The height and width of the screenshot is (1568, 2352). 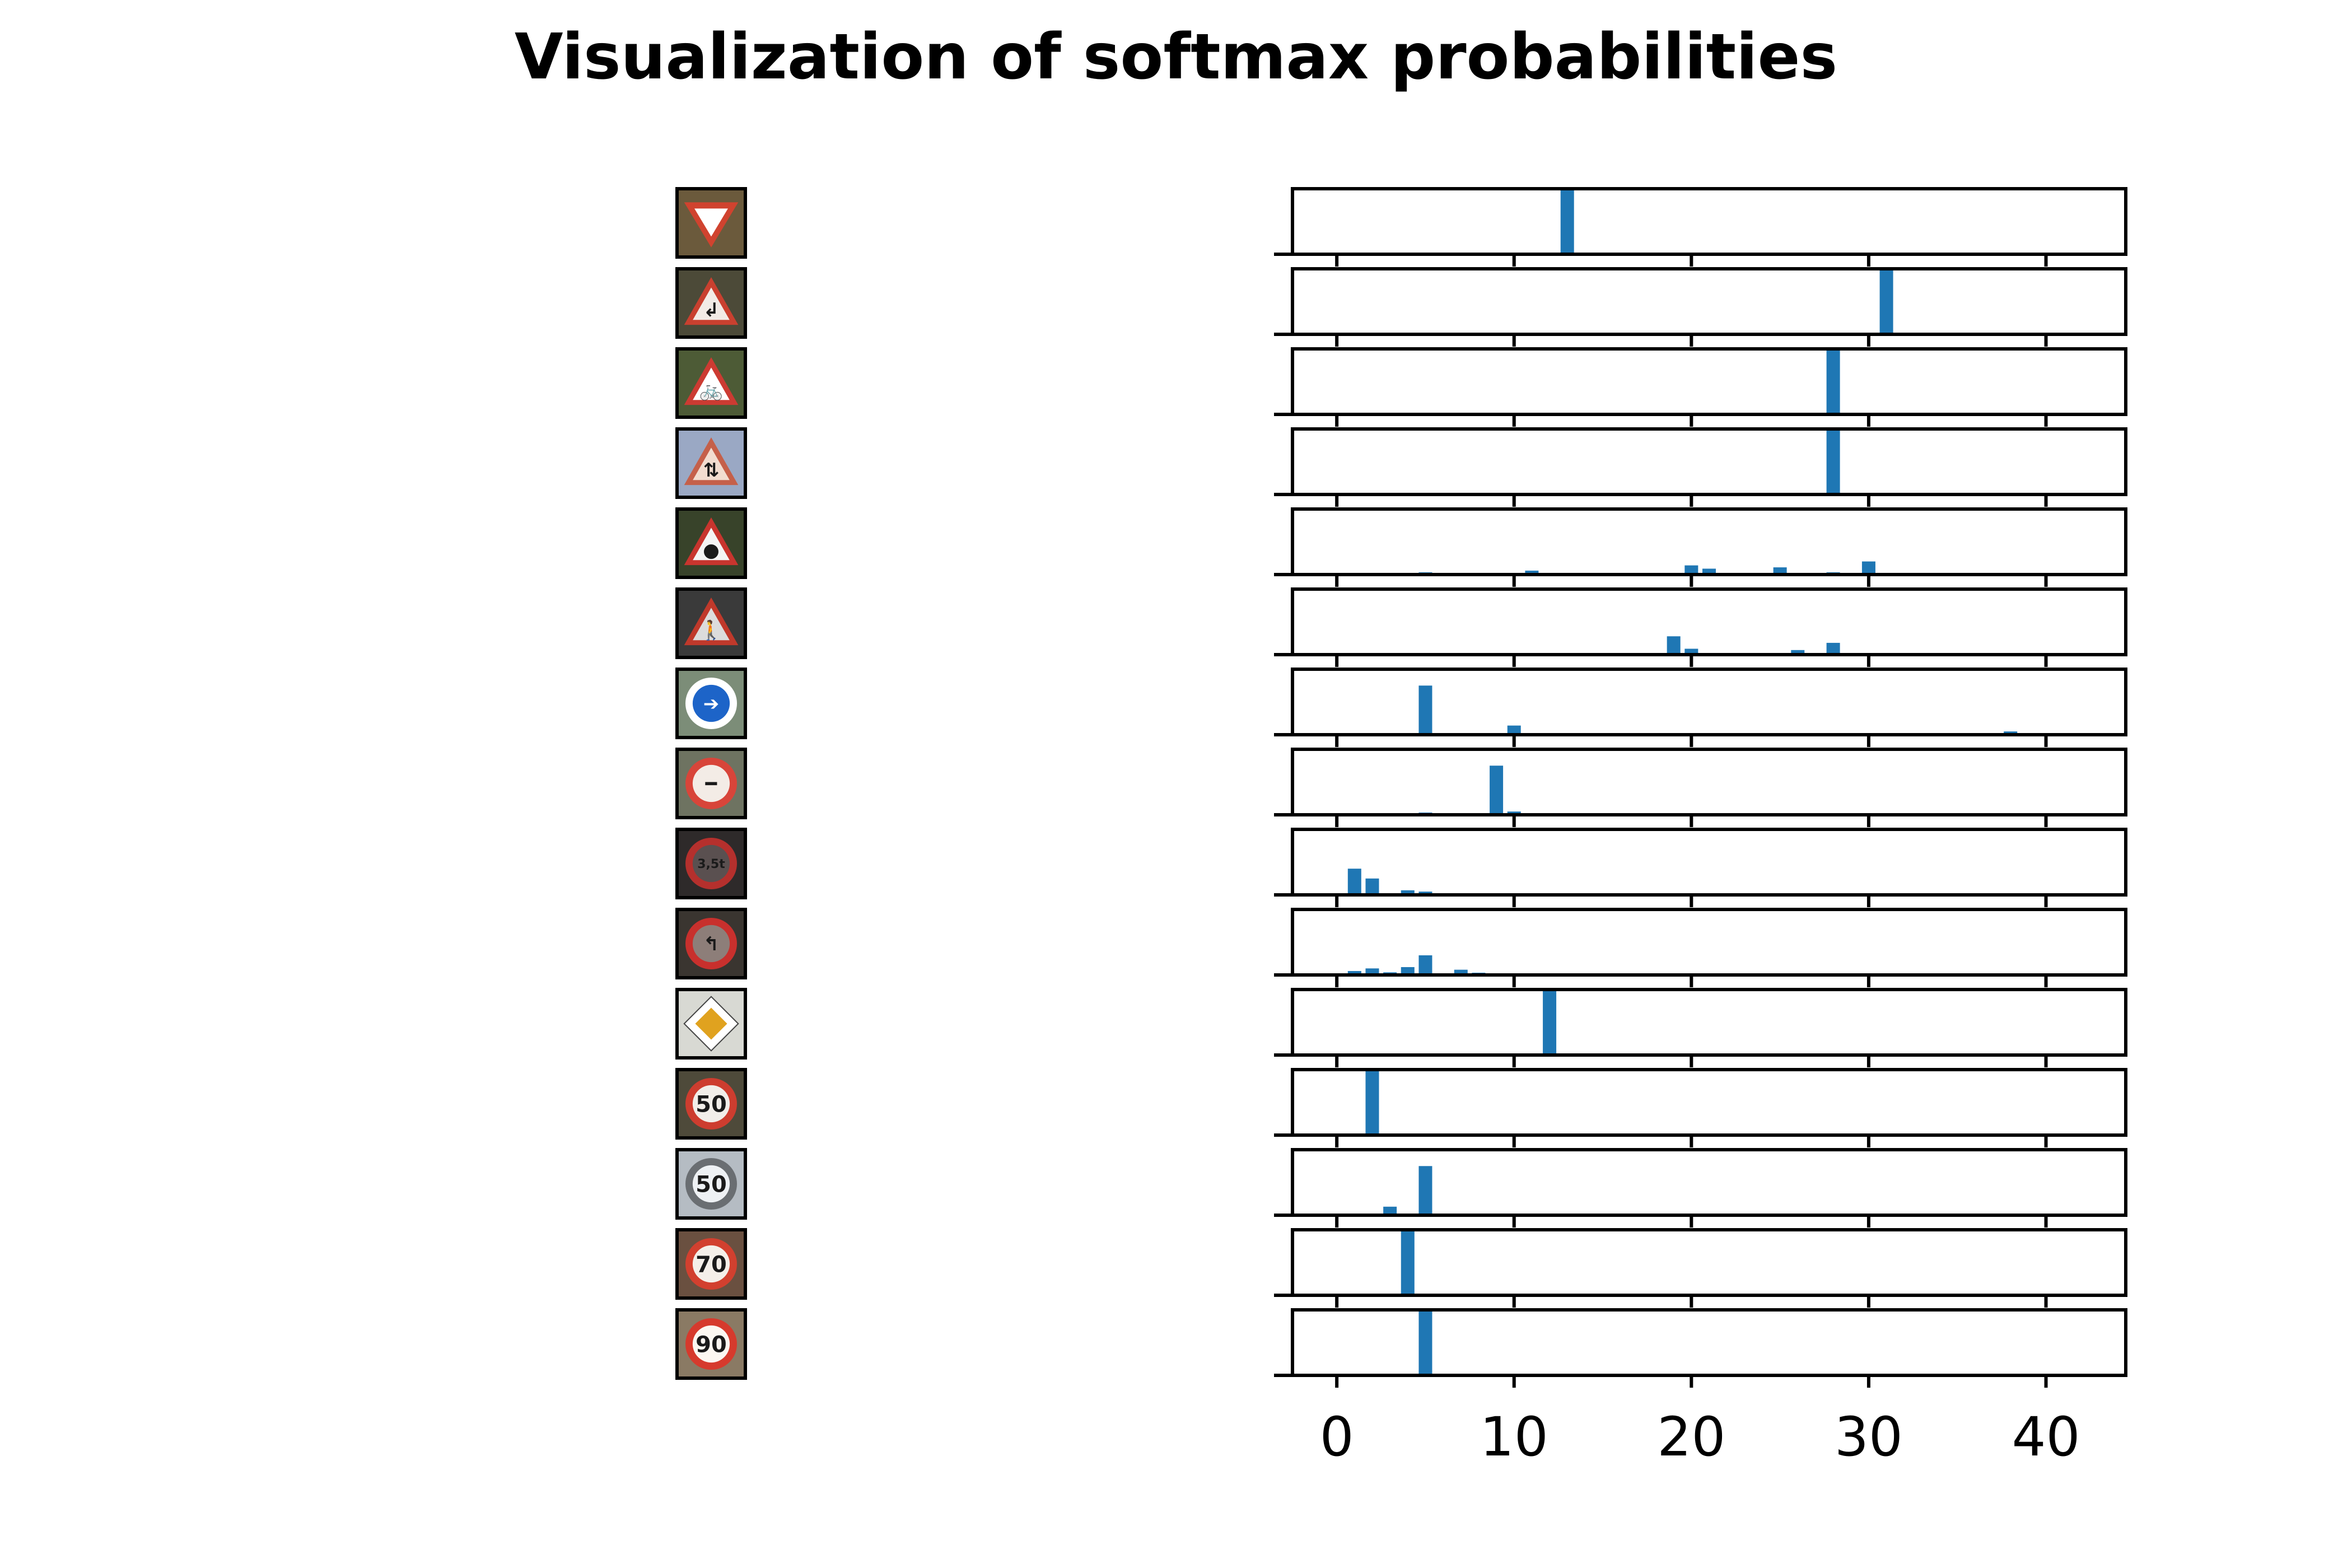 I want to click on x-tick-label: 0, so click(x=1337, y=1437).